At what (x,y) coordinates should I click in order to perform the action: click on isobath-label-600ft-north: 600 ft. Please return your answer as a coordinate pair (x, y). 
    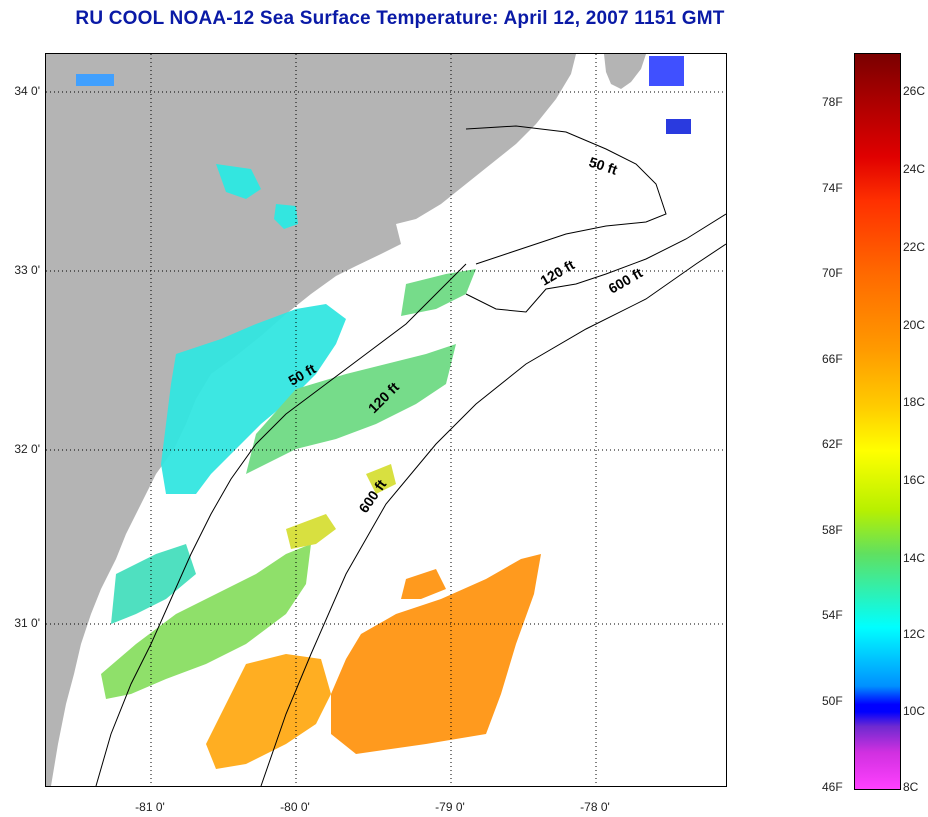
    Looking at the image, I should click on (626, 280).